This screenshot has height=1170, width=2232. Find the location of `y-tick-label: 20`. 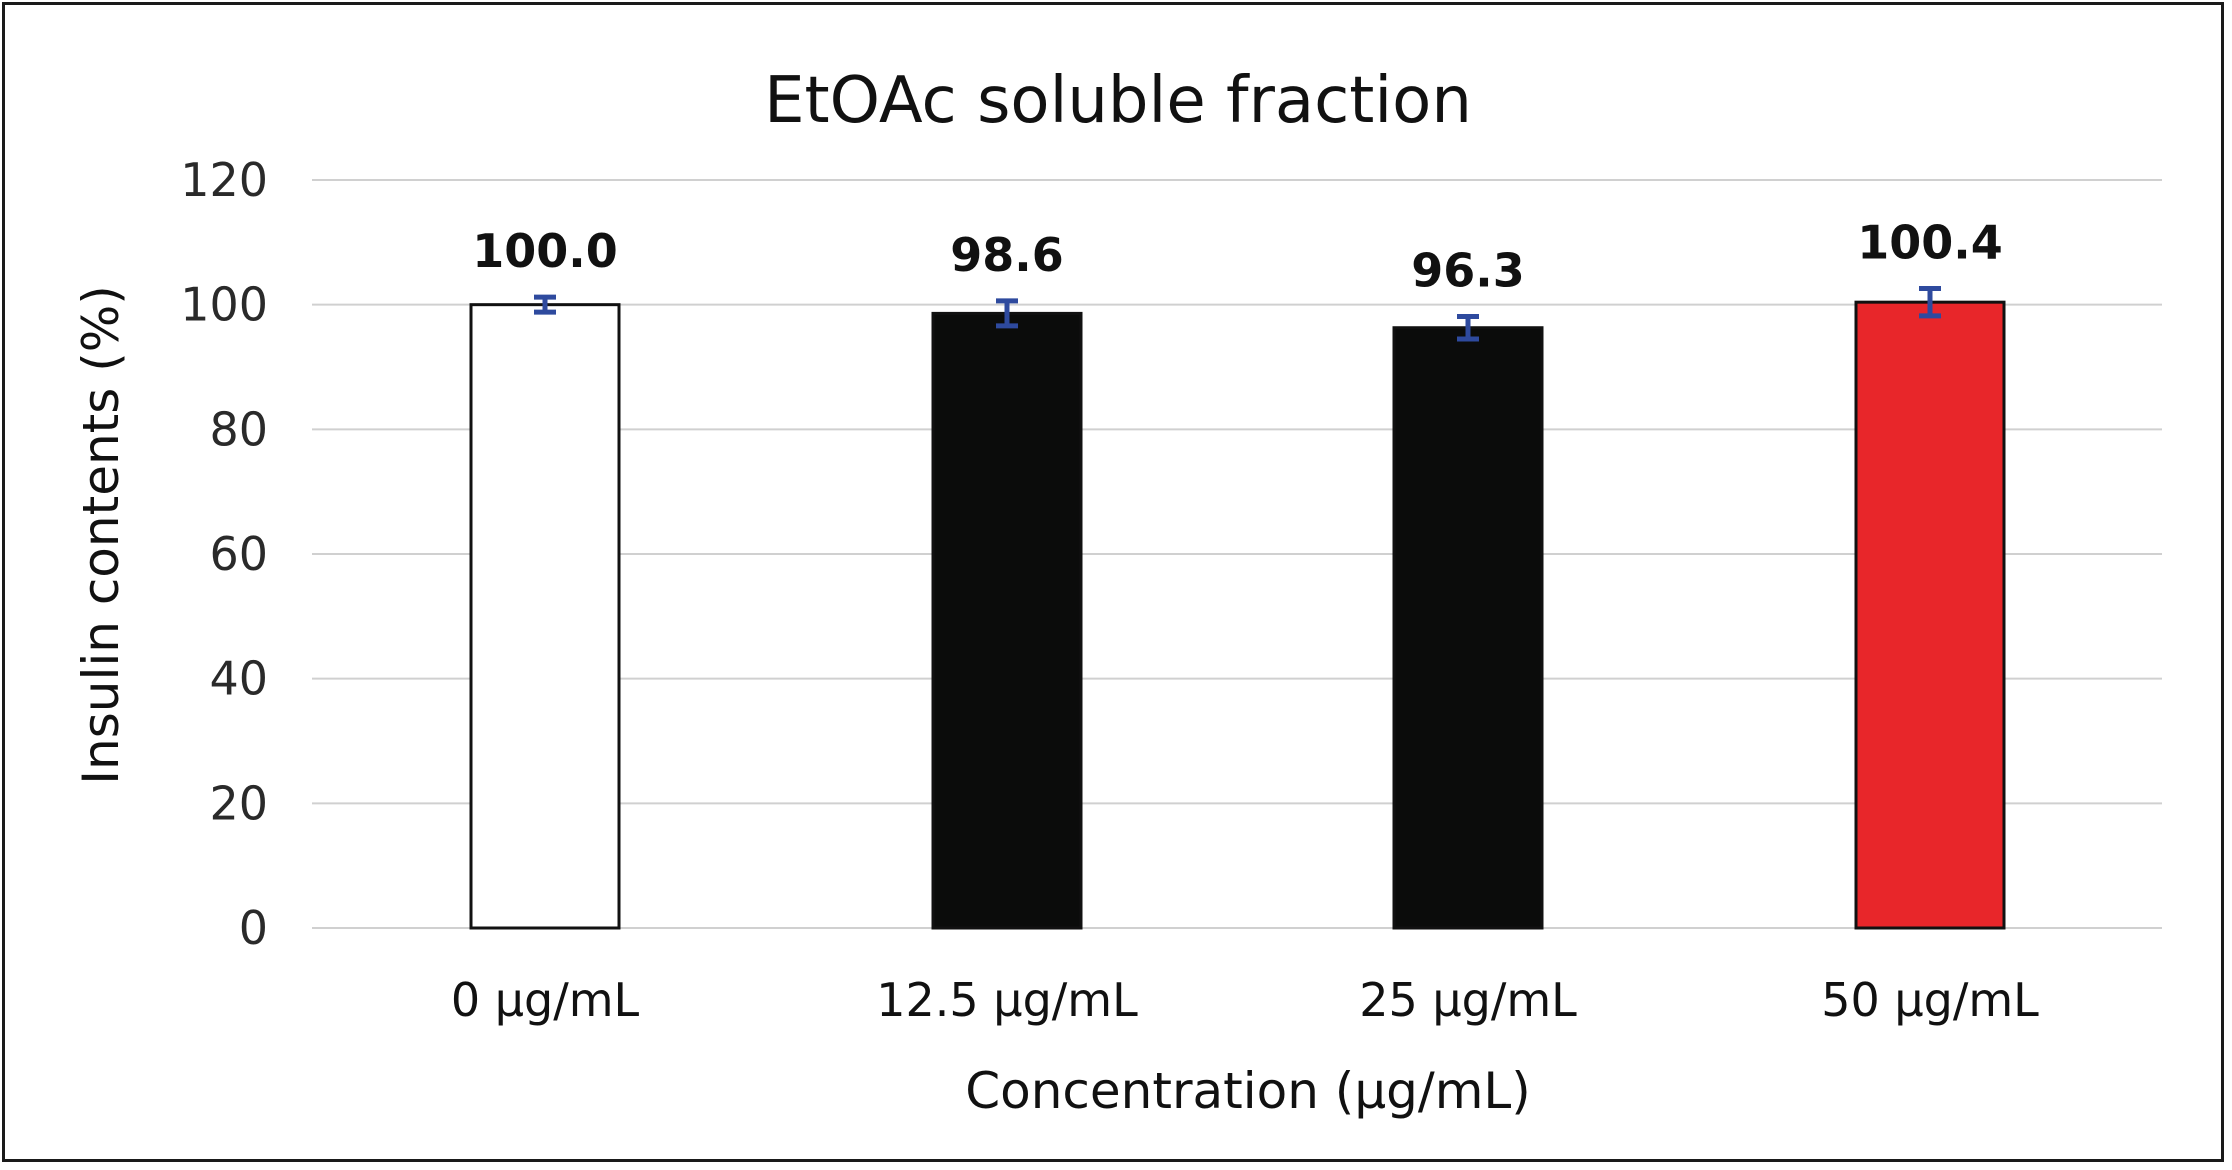

y-tick-label: 20 is located at coordinates (238, 803).